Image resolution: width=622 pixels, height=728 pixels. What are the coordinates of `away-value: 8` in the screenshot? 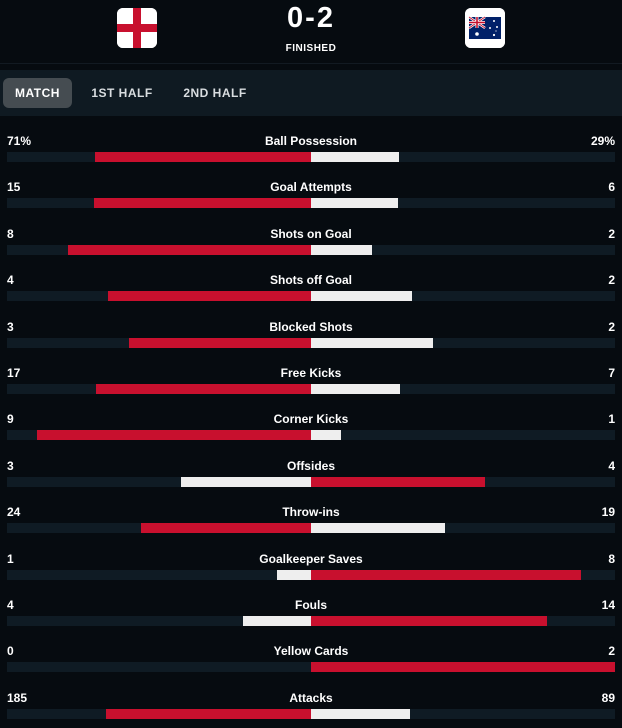 It's located at (611, 558).